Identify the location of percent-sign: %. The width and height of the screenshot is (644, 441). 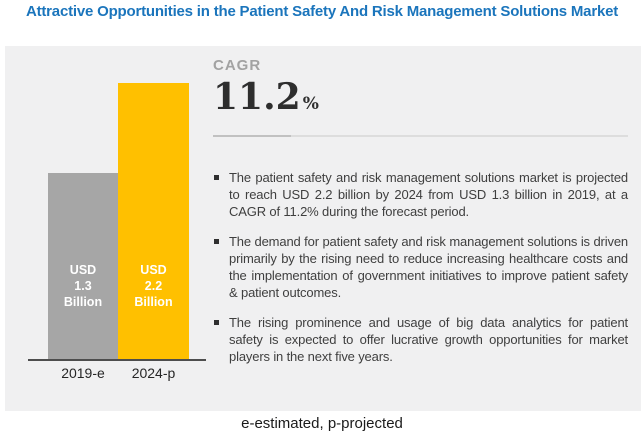
(310, 104).